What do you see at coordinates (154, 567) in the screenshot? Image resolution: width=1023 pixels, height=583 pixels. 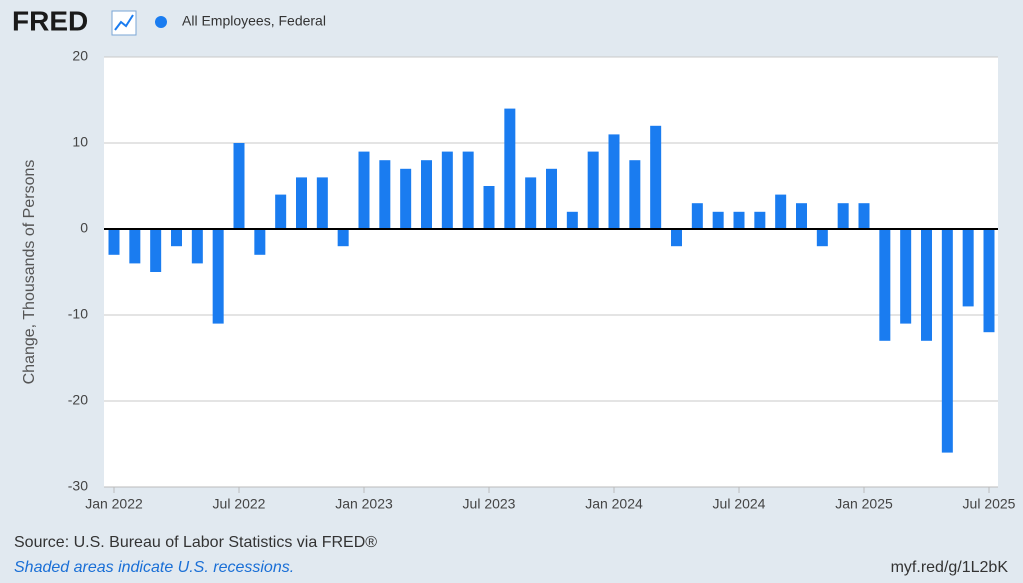 I see `recession-note: Shaded areas indicate U.S. recessions.` at bounding box center [154, 567].